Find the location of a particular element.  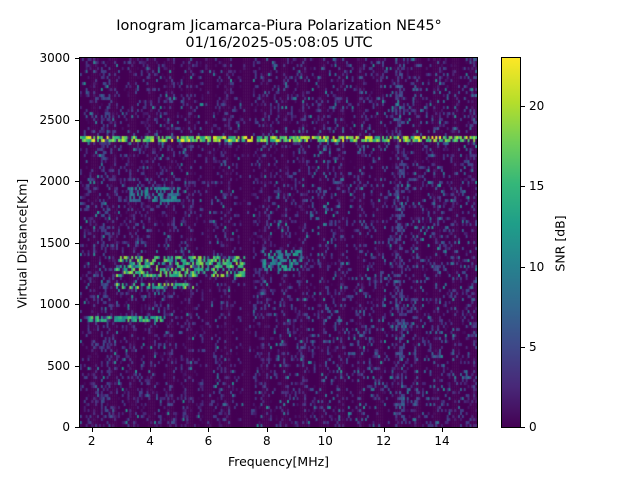

colorbar-tick-label: 10 is located at coordinates (537, 266).